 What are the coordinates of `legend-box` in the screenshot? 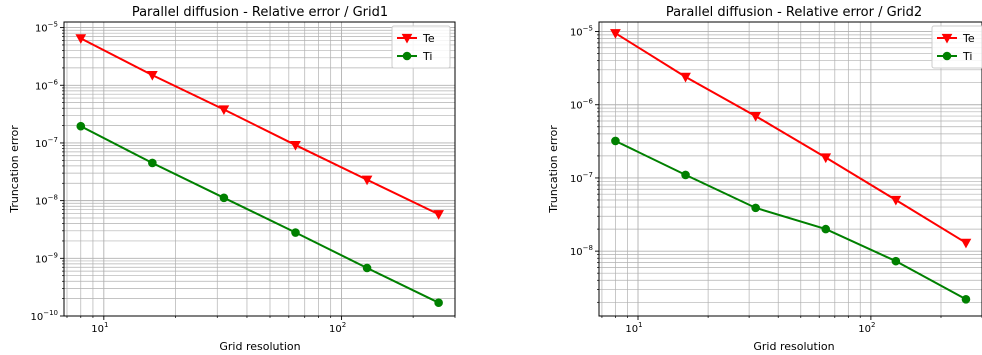 It's located at (421, 47).